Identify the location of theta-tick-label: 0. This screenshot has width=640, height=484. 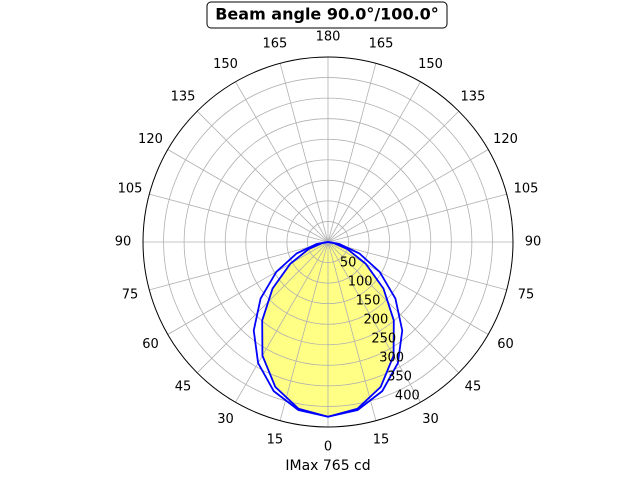
(328, 447).